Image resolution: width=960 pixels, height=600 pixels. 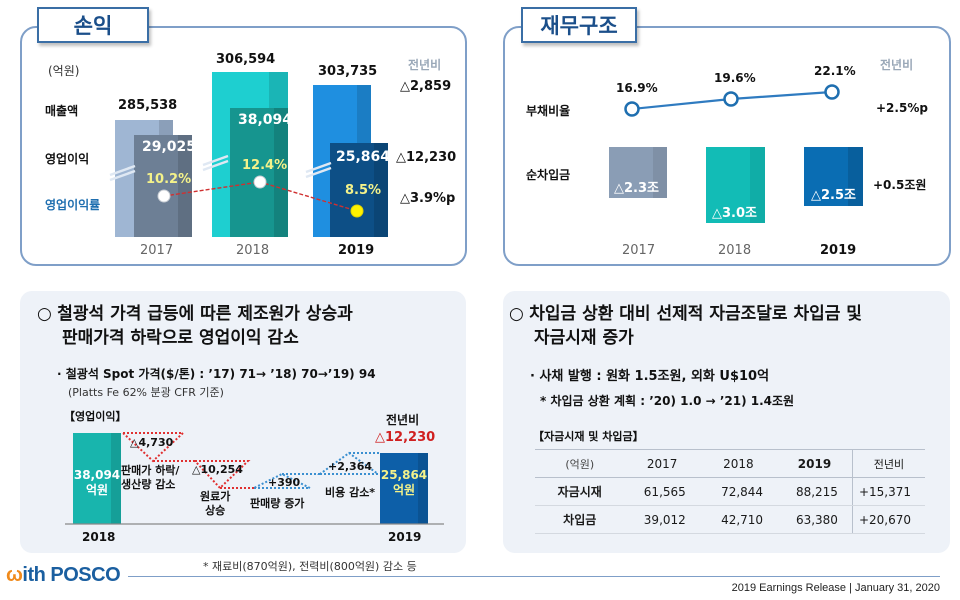 I want to click on table-header-row: (억원) 2017 2018 2019 전년비, so click(x=730, y=463).